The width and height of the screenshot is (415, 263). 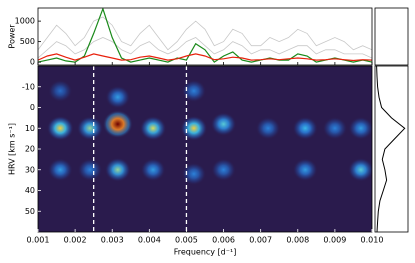 I want to click on x-tick-label: 0.007, so click(x=260, y=240).